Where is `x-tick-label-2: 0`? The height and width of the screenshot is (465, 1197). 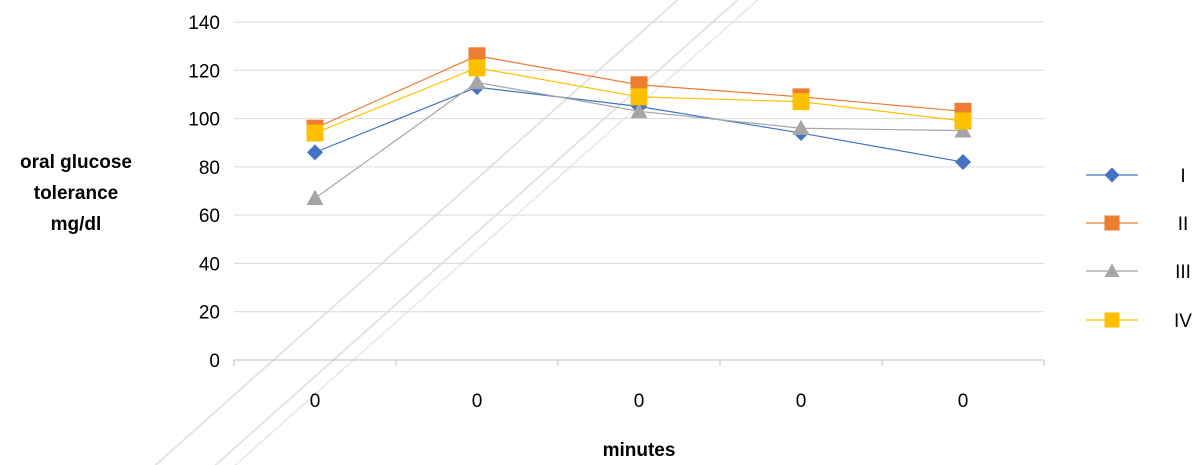 x-tick-label-2: 0 is located at coordinates (639, 401).